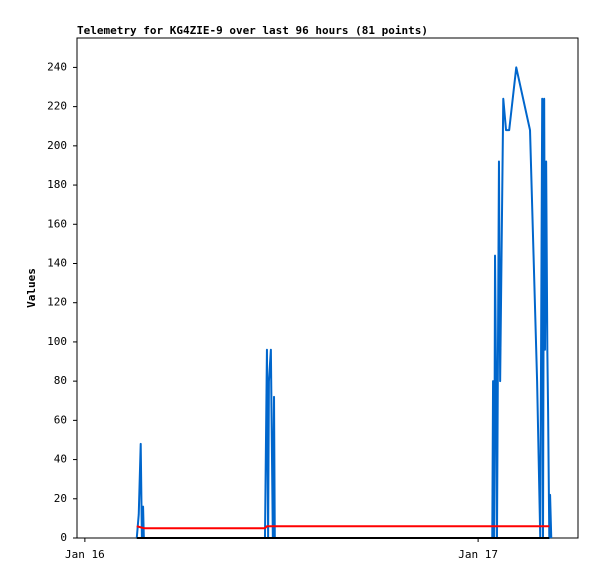 The image size is (597, 579). Describe the element at coordinates (57, 262) in the screenshot. I see `y-tick-label: 140` at that location.